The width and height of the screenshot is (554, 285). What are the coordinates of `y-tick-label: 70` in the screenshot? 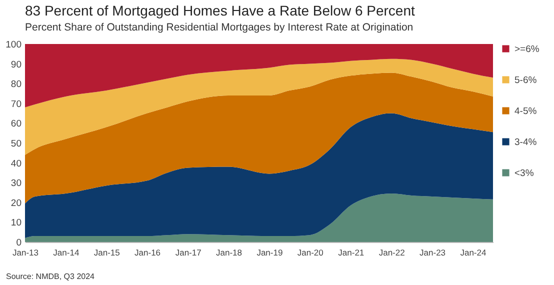 It's located at (16, 104).